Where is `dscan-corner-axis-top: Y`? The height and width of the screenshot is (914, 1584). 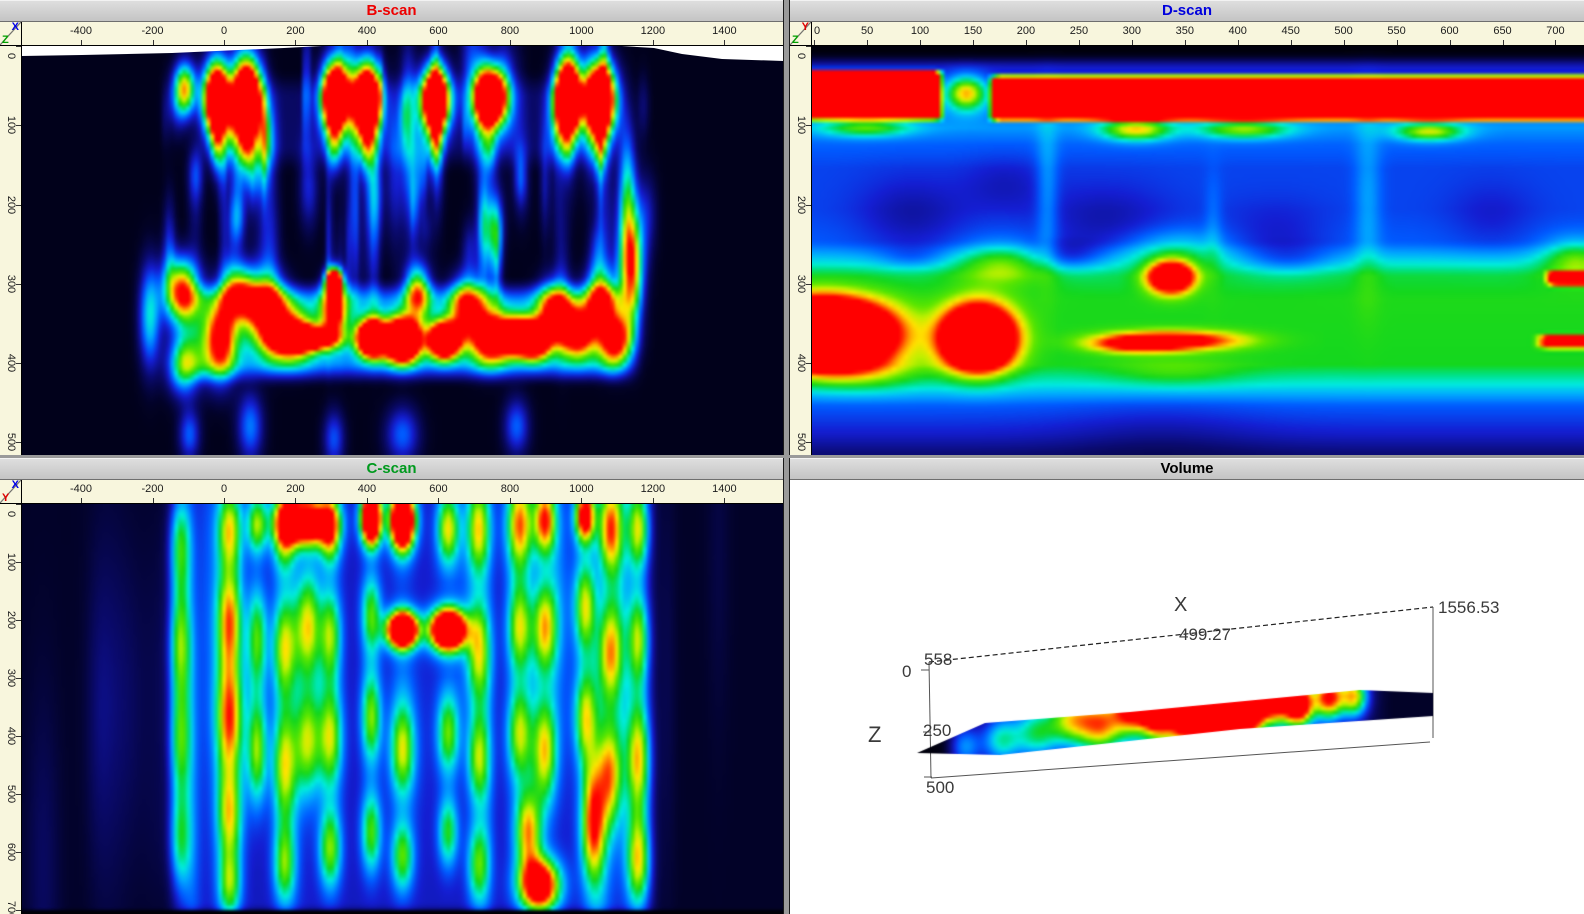
dscan-corner-axis-top: Y is located at coordinates (805, 27).